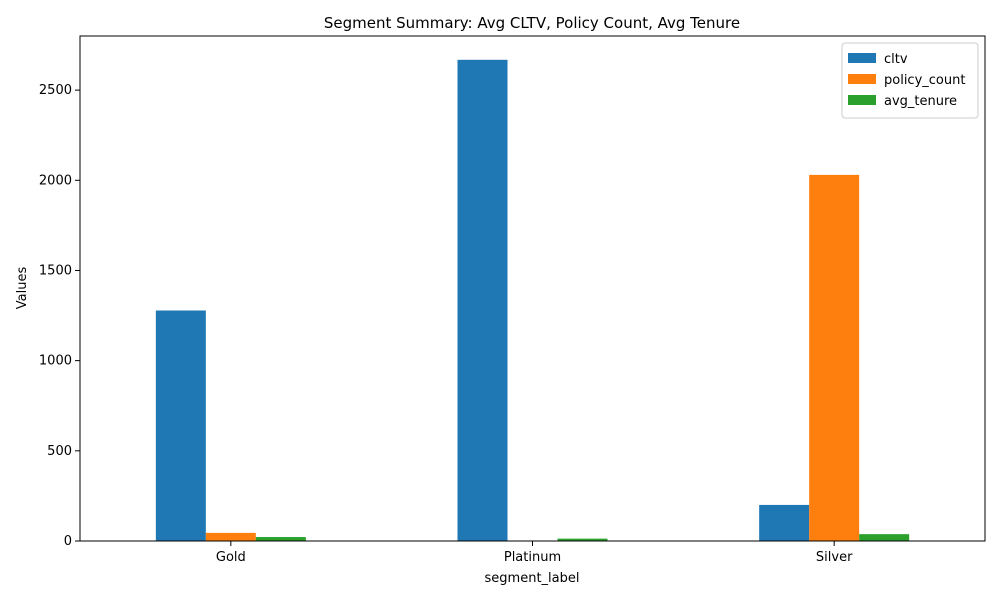 This screenshot has width=1000, height=600. What do you see at coordinates (482, 300) in the screenshot?
I see `bar-cltv-platinum` at bounding box center [482, 300].